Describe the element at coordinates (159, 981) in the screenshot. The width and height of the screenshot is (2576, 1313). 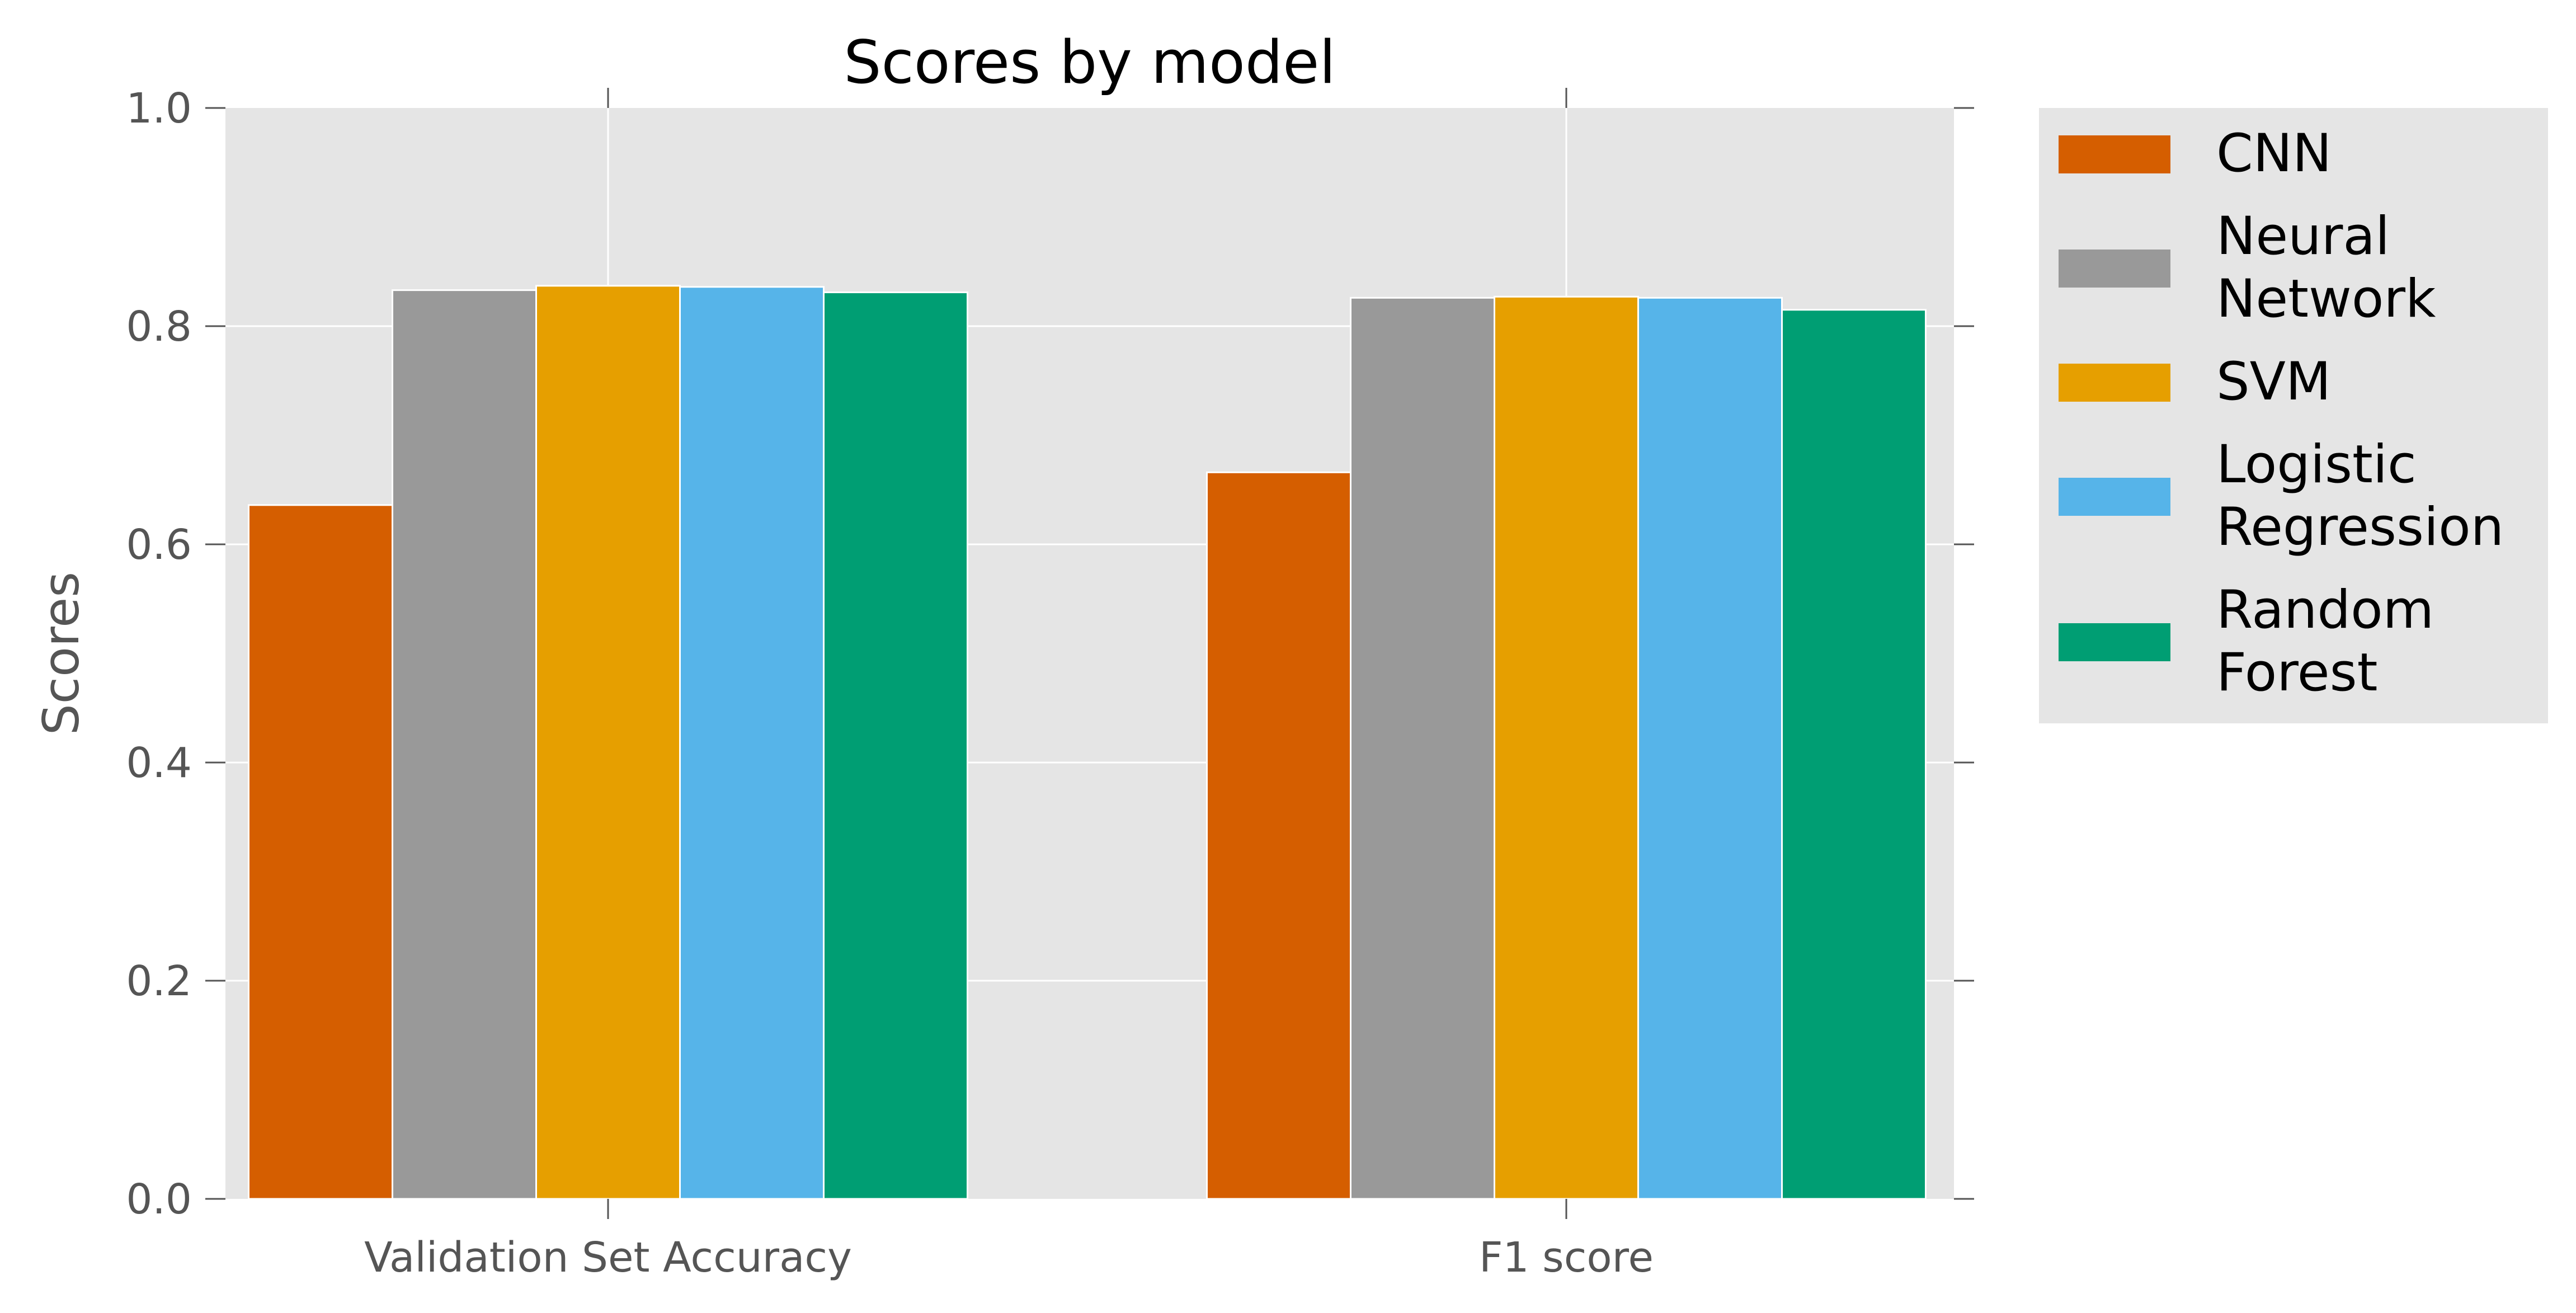
I see `y-tick-label: 0.2` at that location.